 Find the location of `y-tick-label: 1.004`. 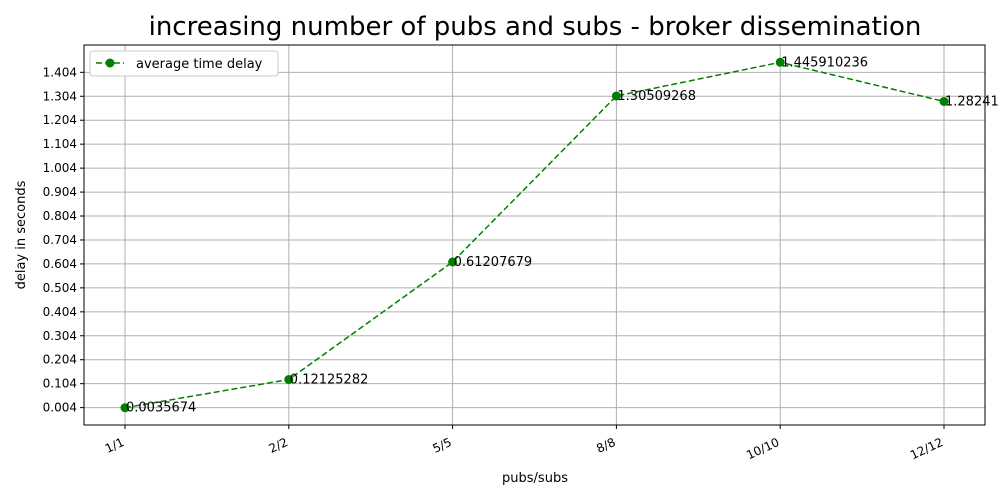

y-tick-label: 1.004 is located at coordinates (60, 168).